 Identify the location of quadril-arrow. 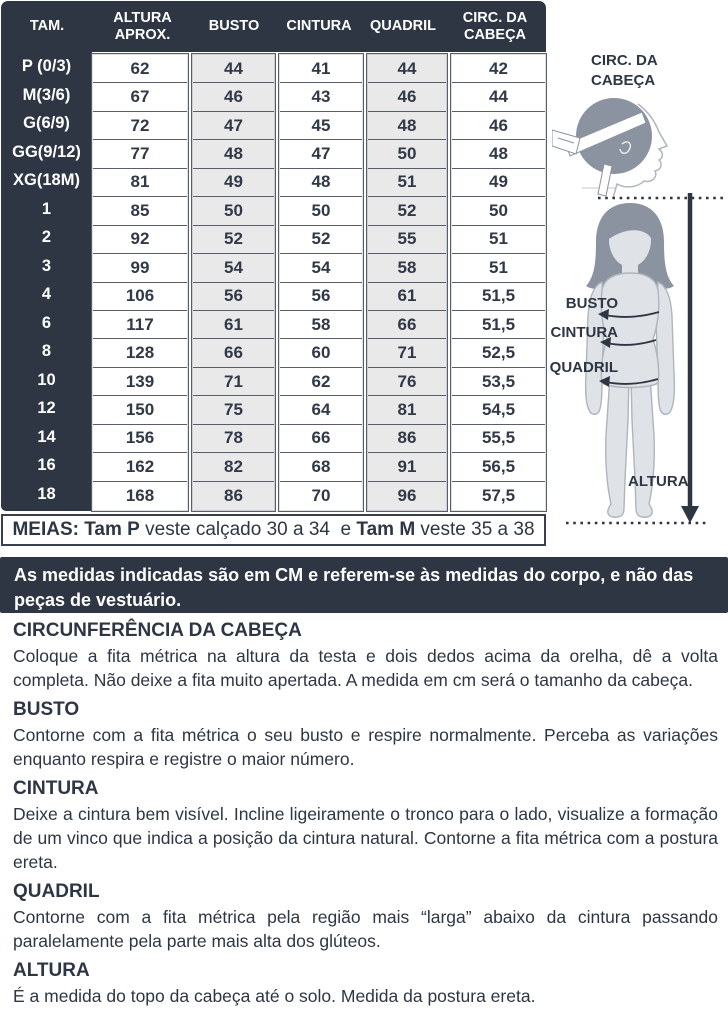
(632, 381).